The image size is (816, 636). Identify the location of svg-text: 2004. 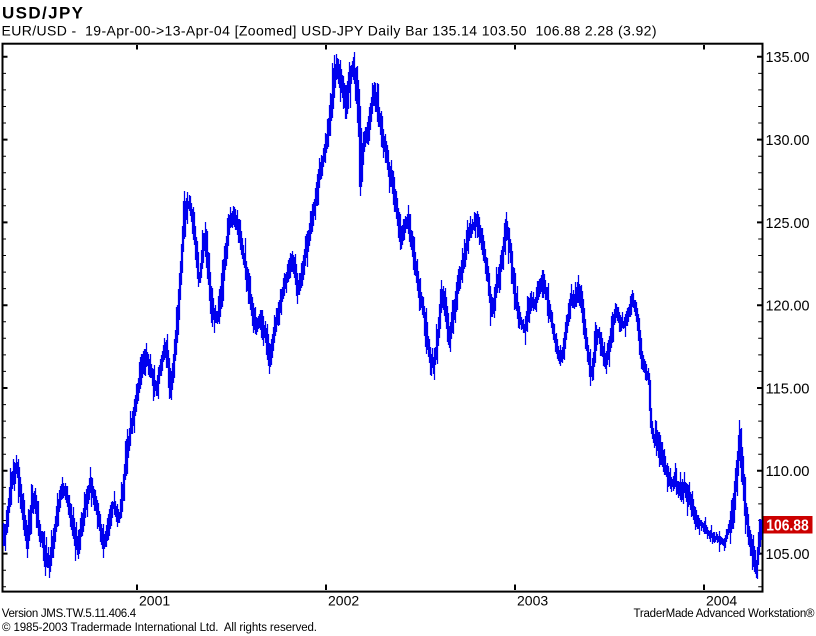
(721, 601).